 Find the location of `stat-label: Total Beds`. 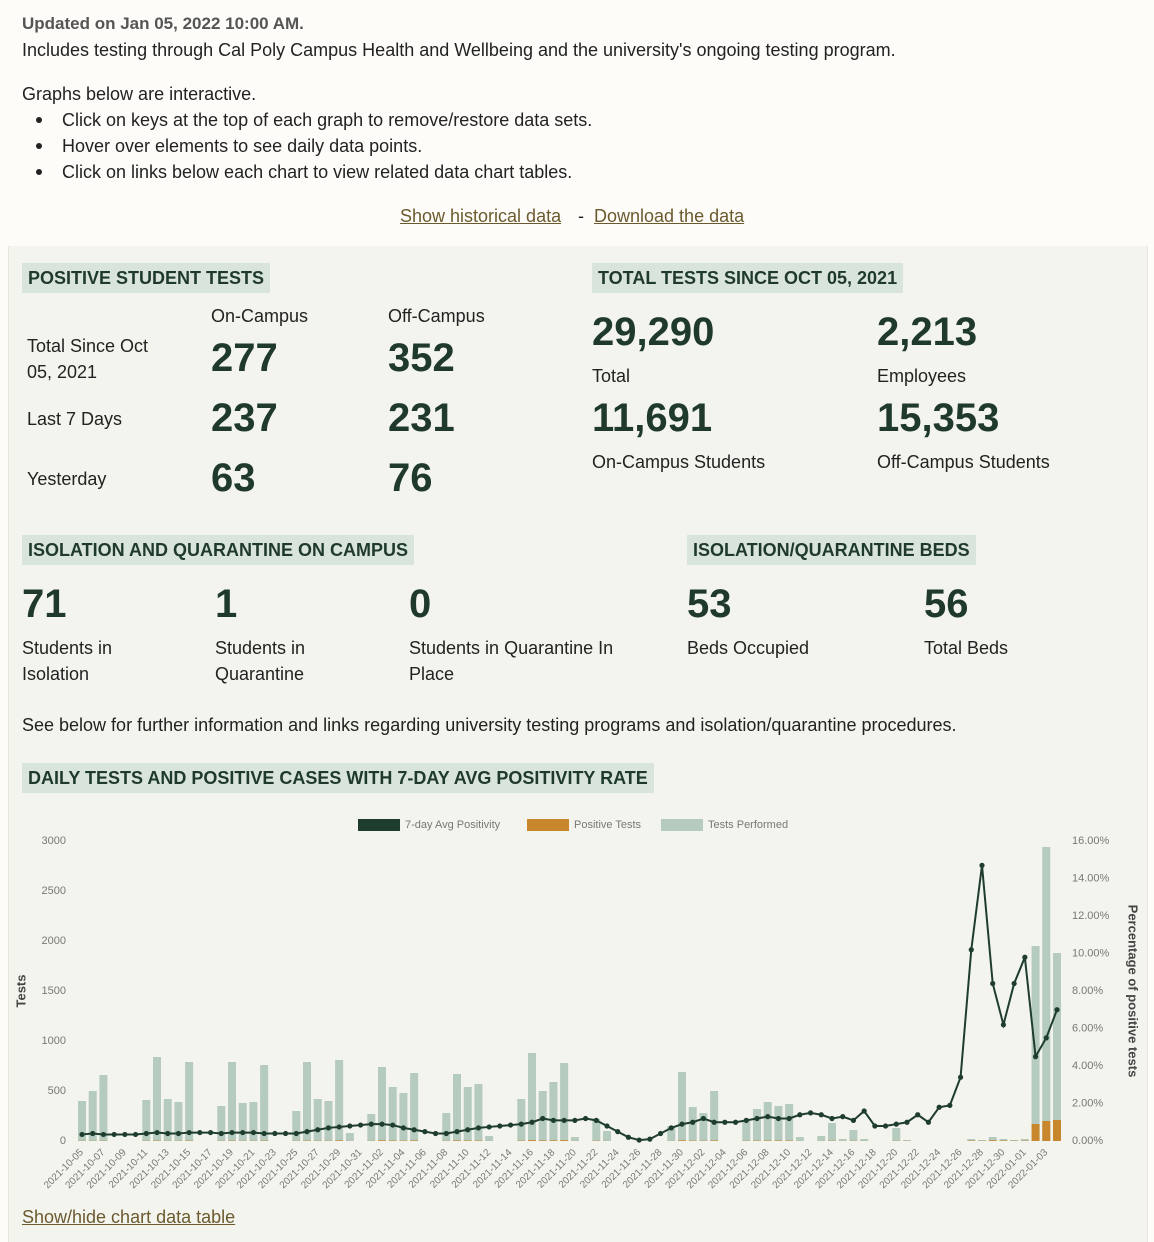

stat-label: Total Beds is located at coordinates (966, 648).